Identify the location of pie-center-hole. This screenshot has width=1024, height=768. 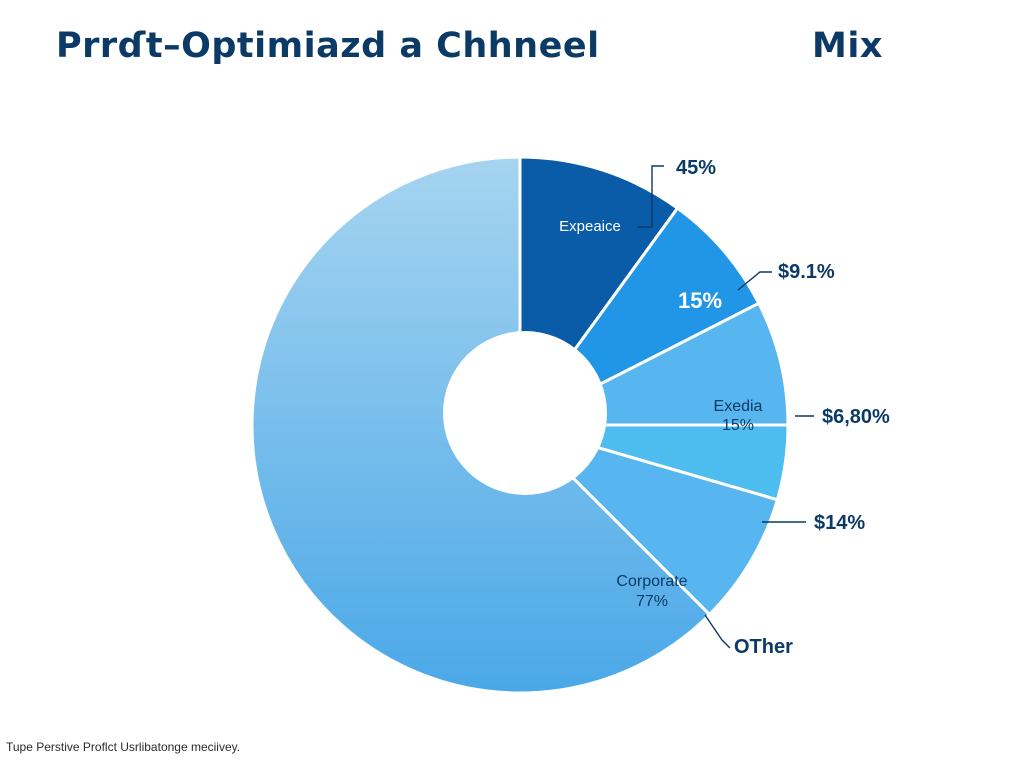
(525, 413).